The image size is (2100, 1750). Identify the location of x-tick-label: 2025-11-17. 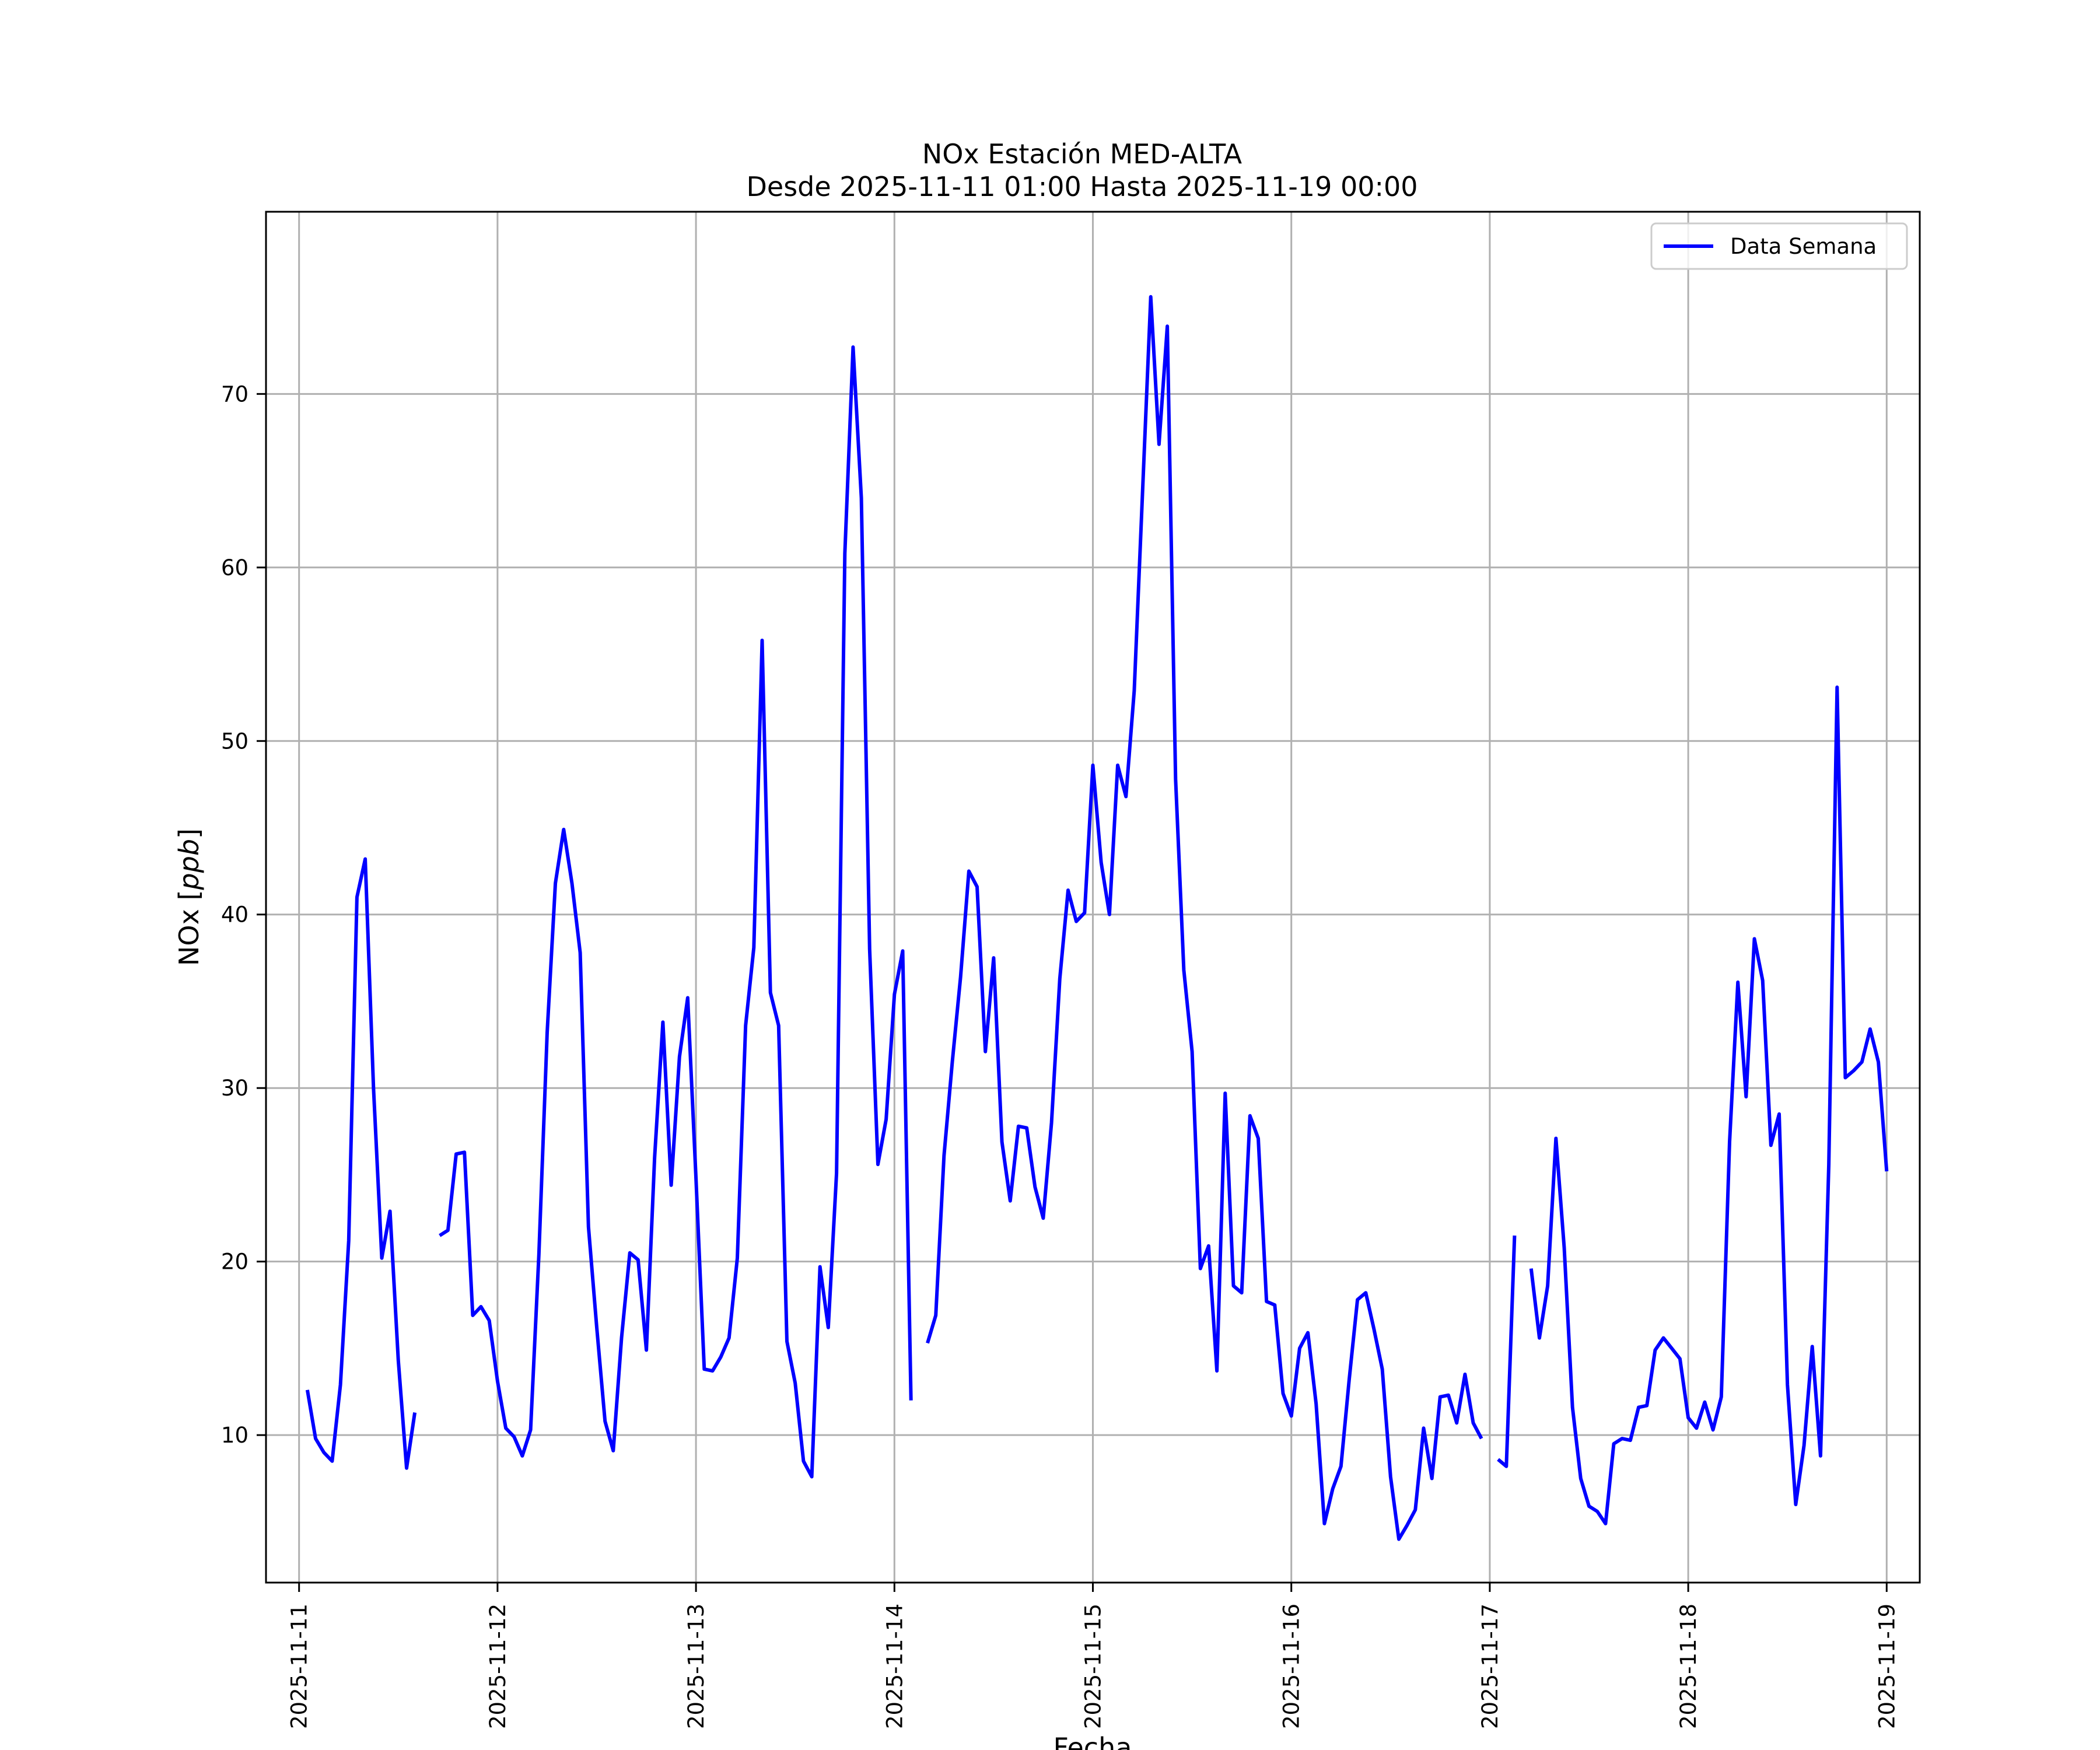
(1490, 1666).